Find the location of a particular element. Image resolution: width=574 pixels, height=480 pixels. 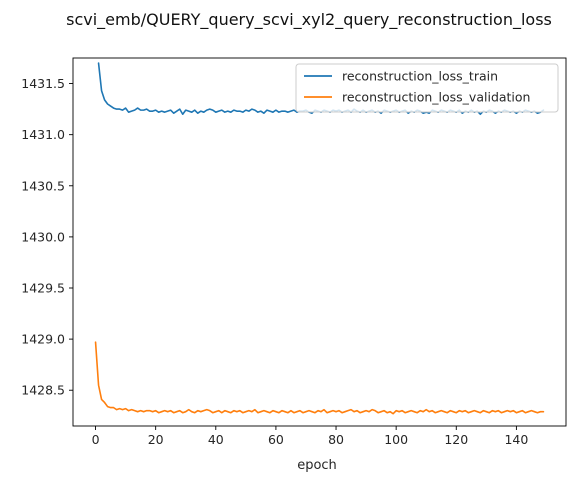

y-tick-label: 1429.5 is located at coordinates (43, 288).